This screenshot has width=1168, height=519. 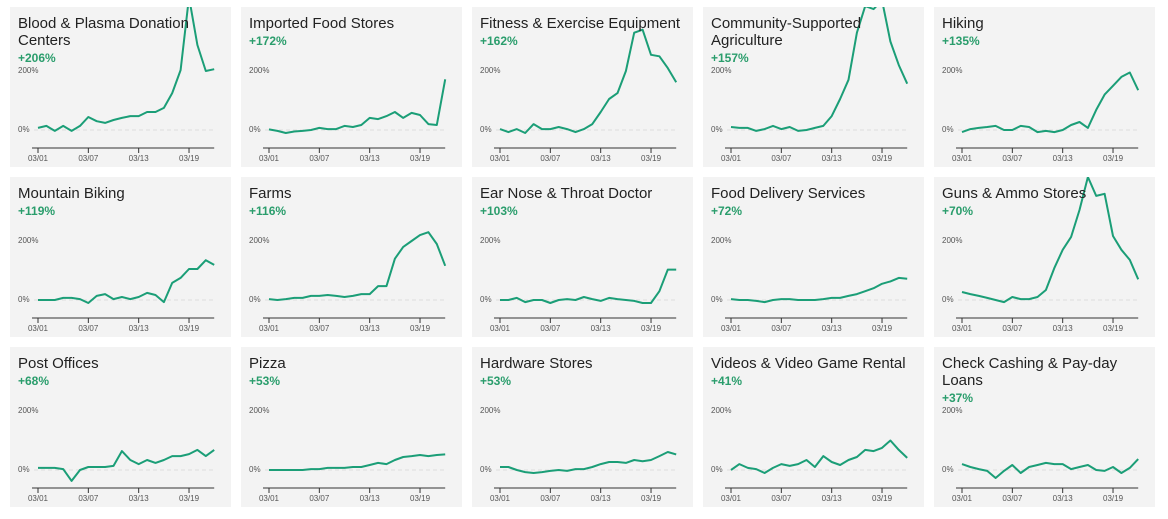 What do you see at coordinates (586, 371) in the screenshot?
I see `panel-header: Hardware Stores +53%` at bounding box center [586, 371].